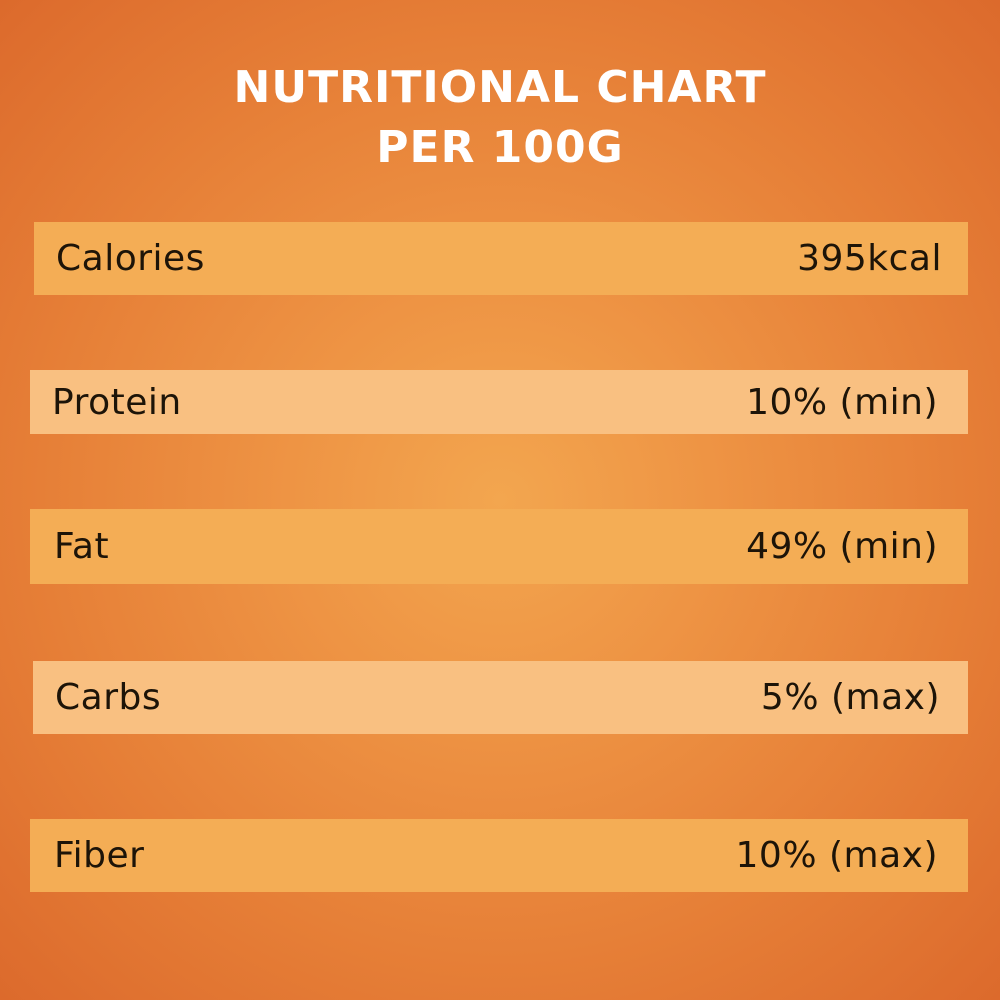 This screenshot has width=1000, height=1000. What do you see at coordinates (842, 402) in the screenshot?
I see `nutrient-value: 10% (min)` at bounding box center [842, 402].